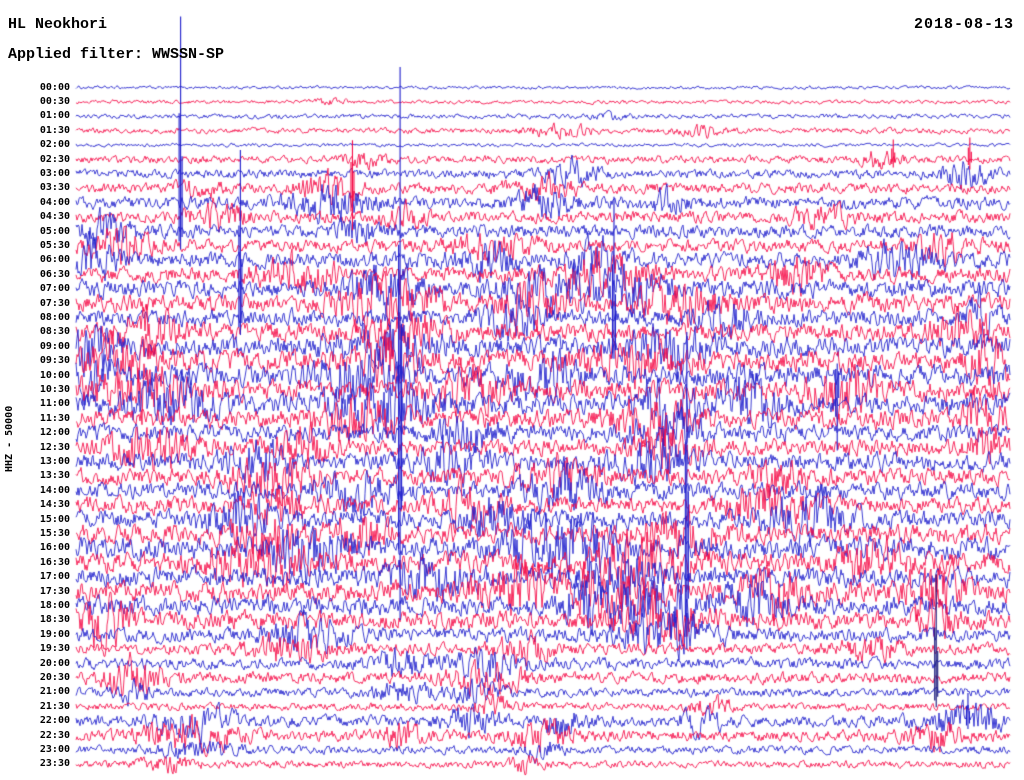 This screenshot has width=1024, height=780. Describe the element at coordinates (54, 217) in the screenshot. I see `time-label: 04:30` at that location.